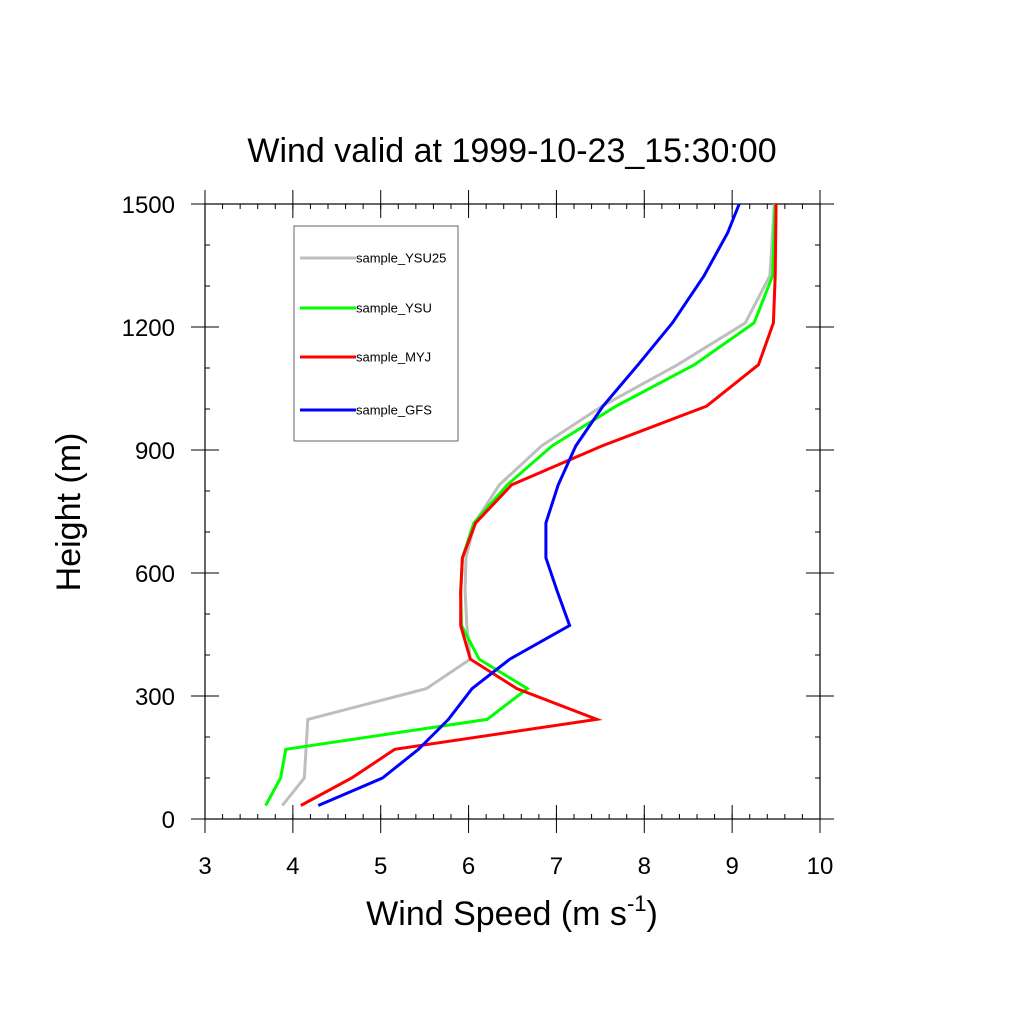  I want to click on x-tick-label: 7, so click(556, 866).